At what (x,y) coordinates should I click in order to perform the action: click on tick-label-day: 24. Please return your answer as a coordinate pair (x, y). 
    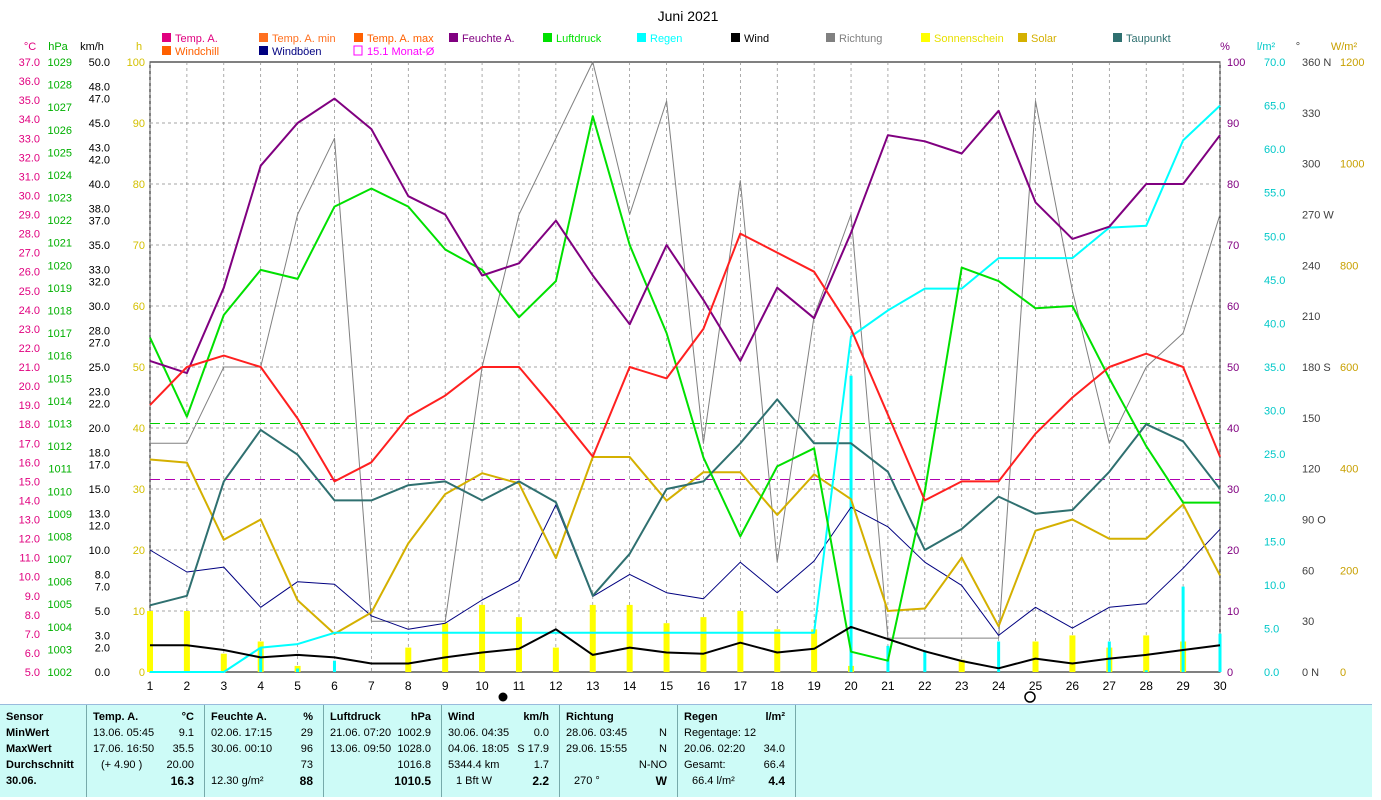
    Looking at the image, I should click on (999, 686).